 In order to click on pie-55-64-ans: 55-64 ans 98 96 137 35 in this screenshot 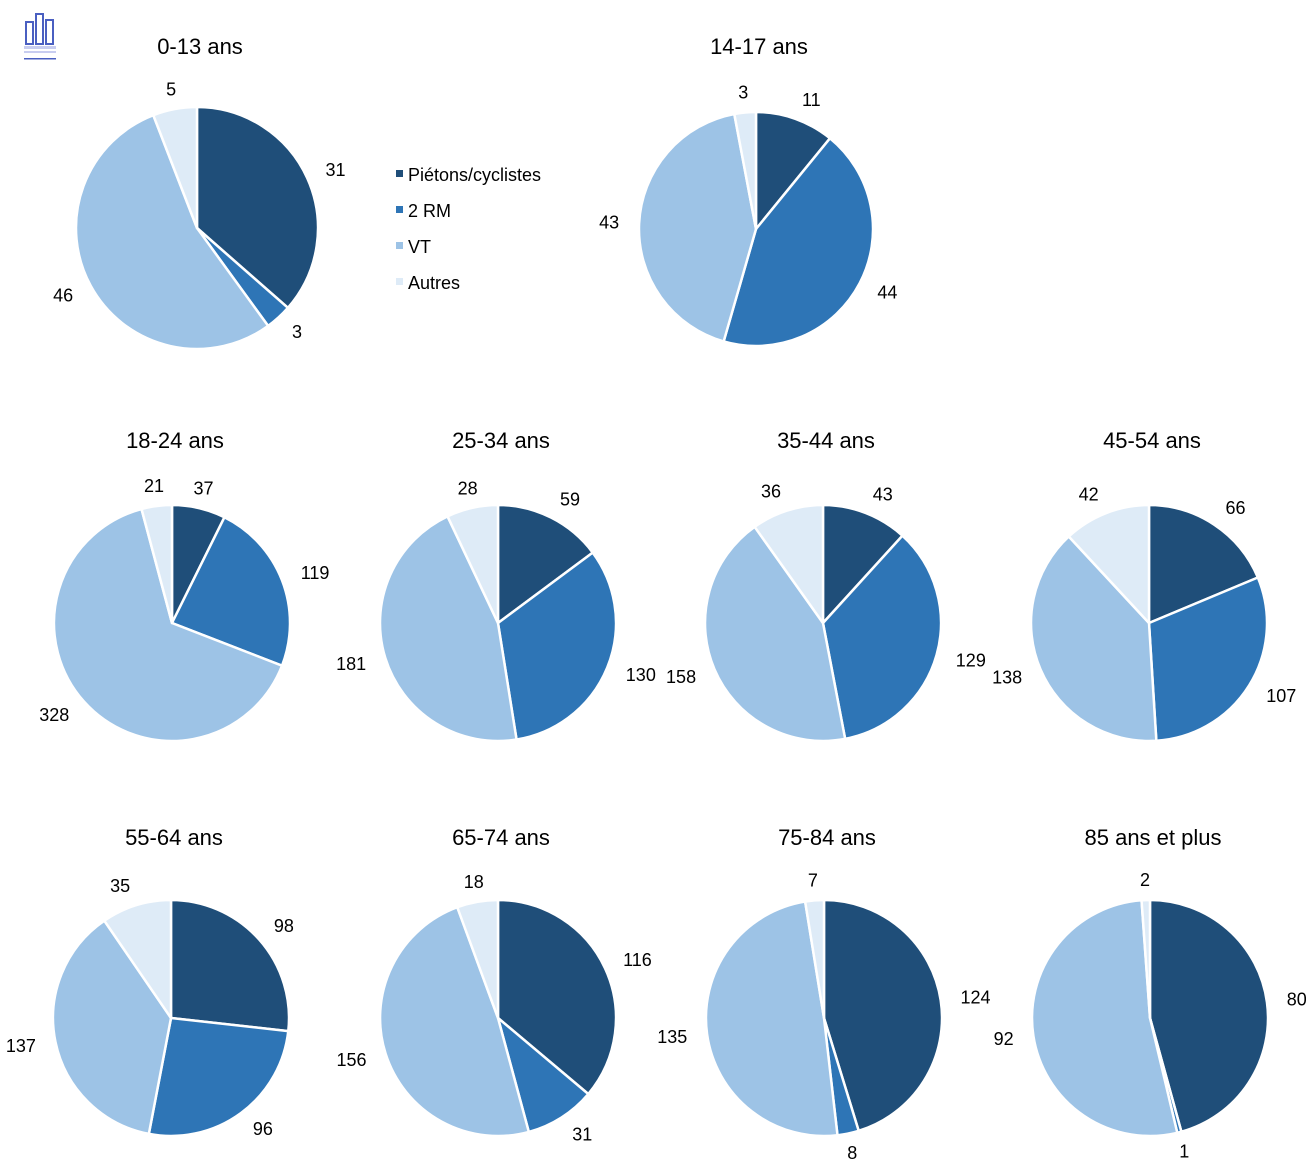, I will do `click(150, 982)`.